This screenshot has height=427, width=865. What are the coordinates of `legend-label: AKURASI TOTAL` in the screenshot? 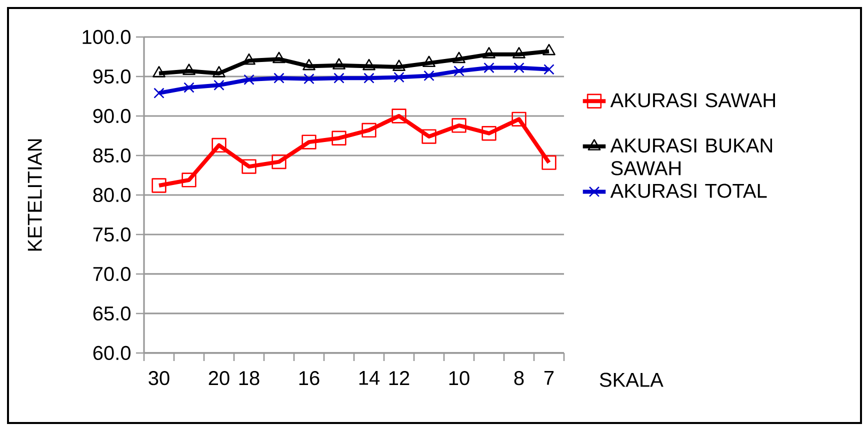 It's located at (688, 191).